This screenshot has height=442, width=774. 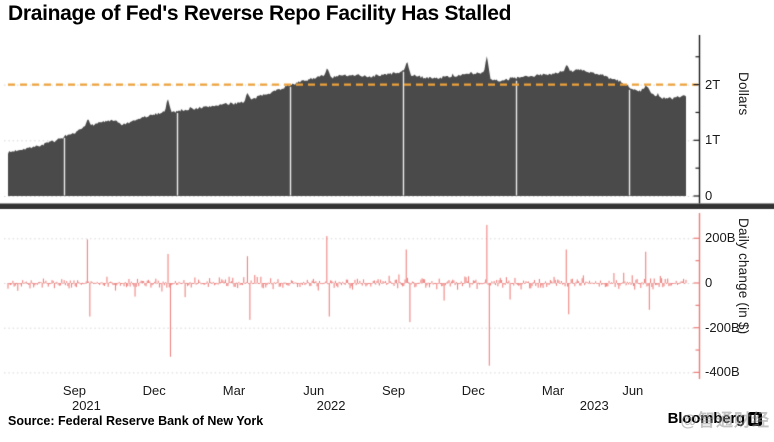 What do you see at coordinates (743, 94) in the screenshot?
I see `top-axis-label: Dollars` at bounding box center [743, 94].